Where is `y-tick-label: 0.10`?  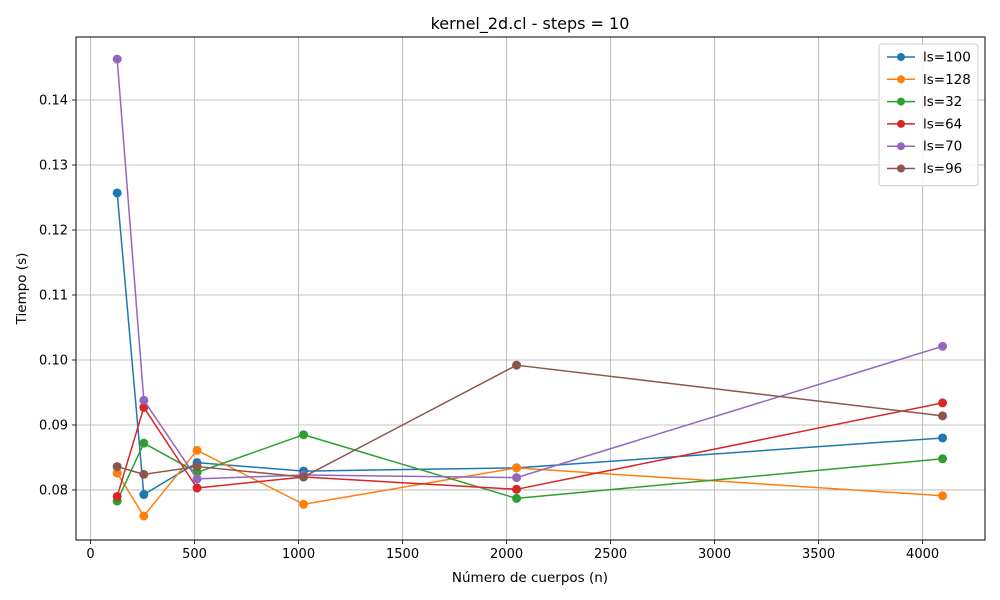
y-tick-label: 0.10 is located at coordinates (53, 360).